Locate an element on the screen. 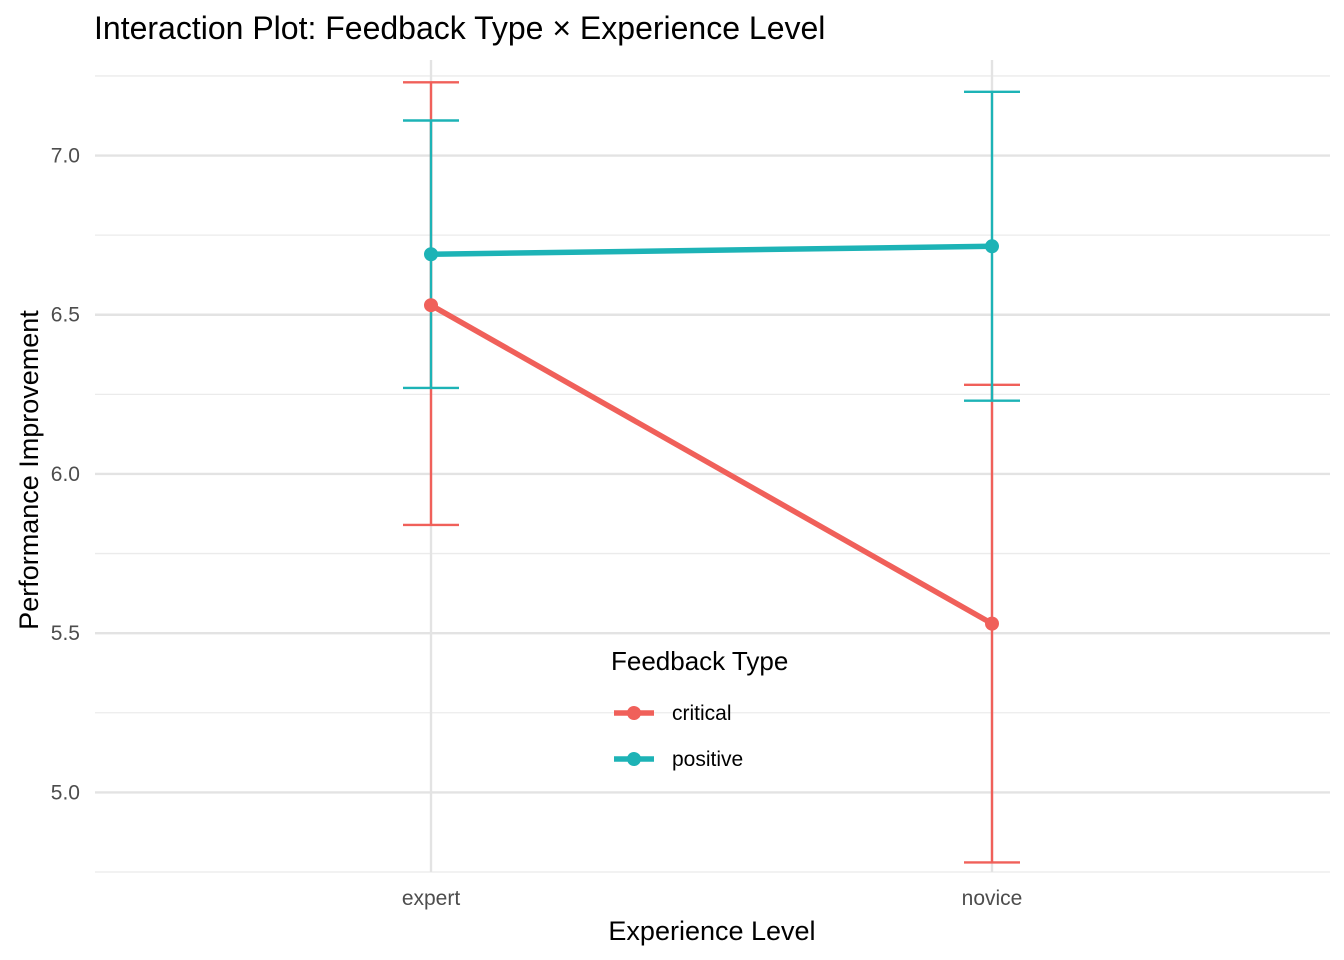  legend-items: critical positive is located at coordinates (678, 736).